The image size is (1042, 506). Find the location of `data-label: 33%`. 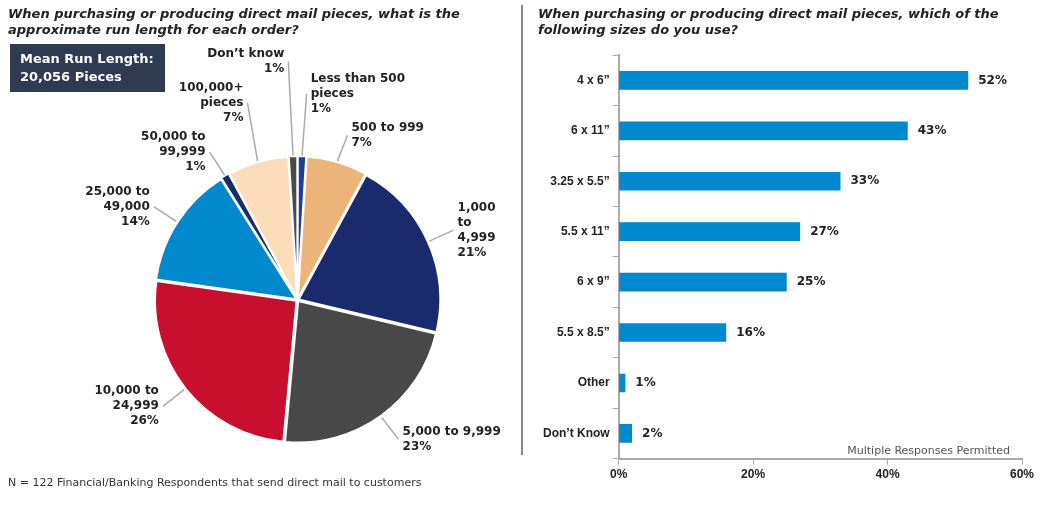

data-label: 33% is located at coordinates (865, 180).